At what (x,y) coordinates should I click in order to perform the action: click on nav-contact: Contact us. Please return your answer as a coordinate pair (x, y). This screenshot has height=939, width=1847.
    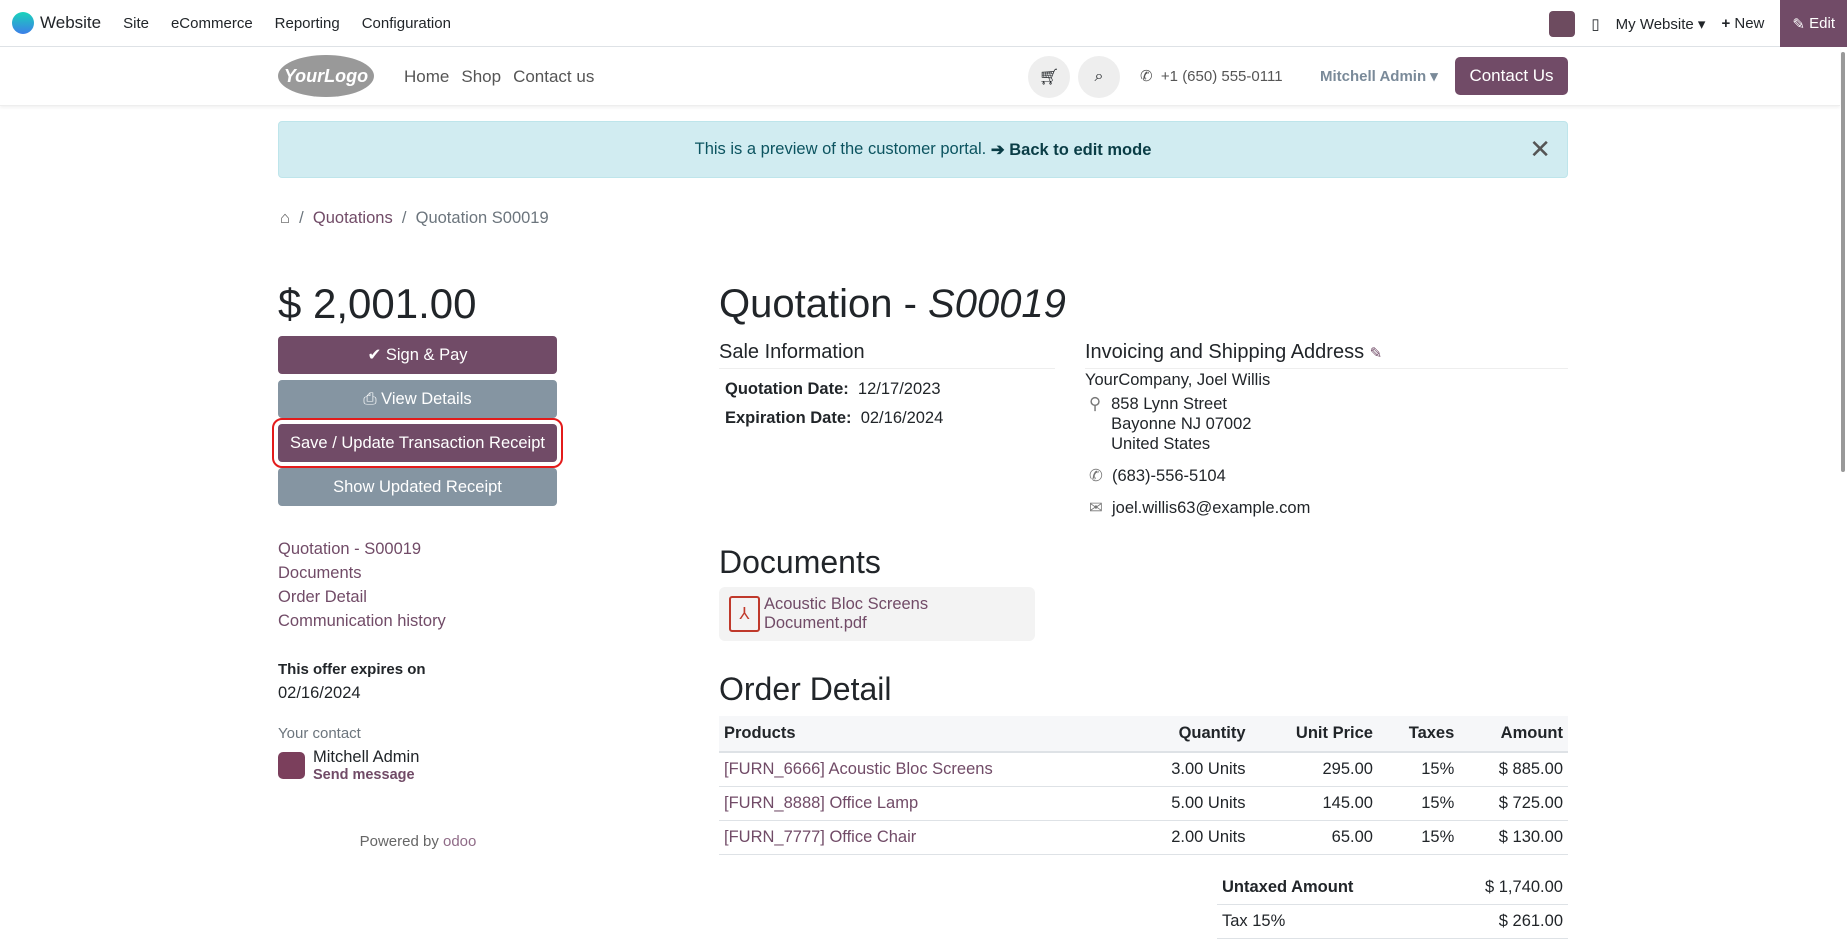
    Looking at the image, I should click on (554, 76).